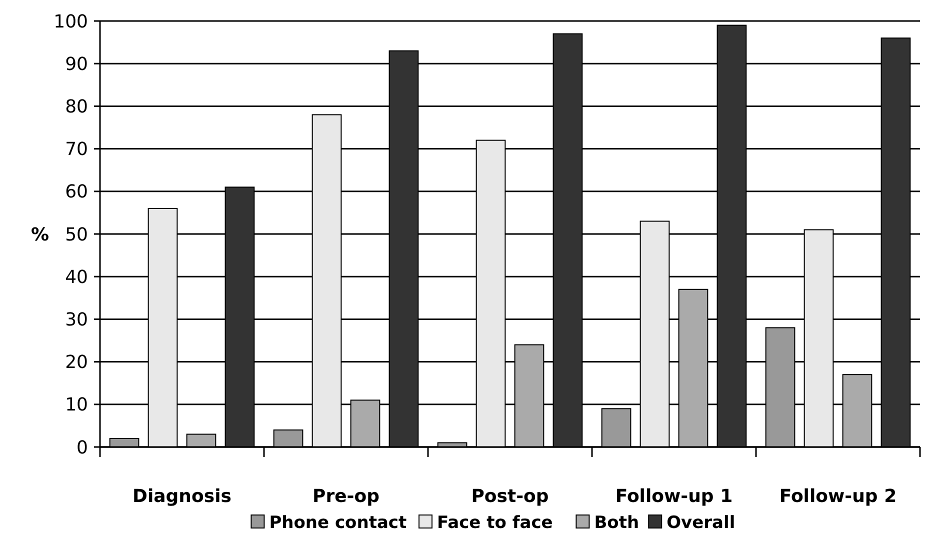  I want to click on y-tick-label: 20, so click(76, 363).